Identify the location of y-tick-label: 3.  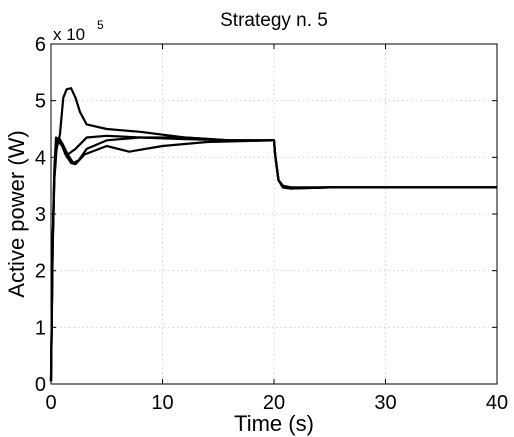
(40, 215).